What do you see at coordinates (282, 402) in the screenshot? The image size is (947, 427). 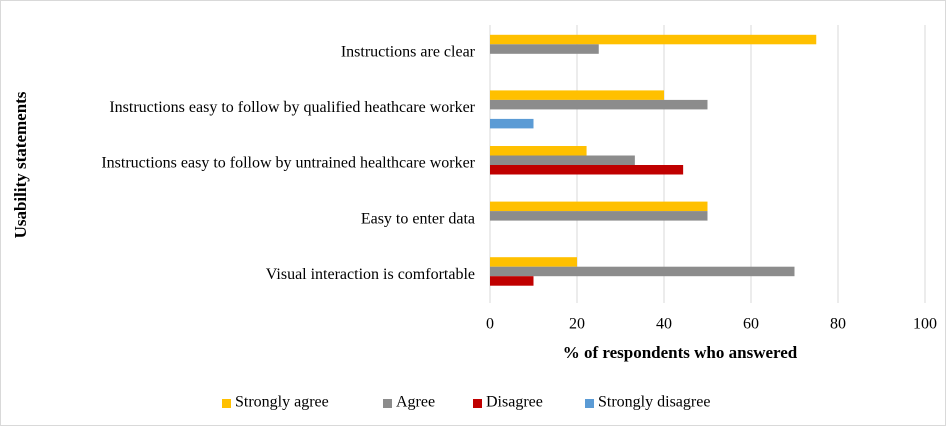 I see `legend-label: Strongly agree` at bounding box center [282, 402].